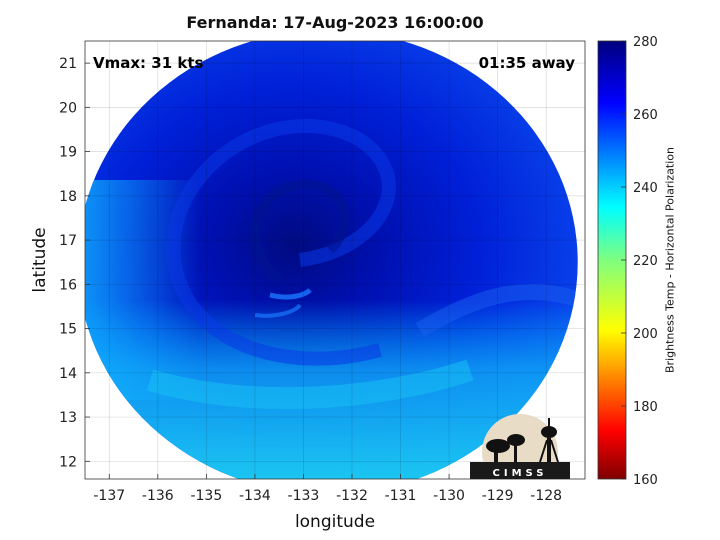 The image size is (720, 540). What do you see at coordinates (645, 42) in the screenshot?
I see `colorbar-tick-label: 280` at bounding box center [645, 42].